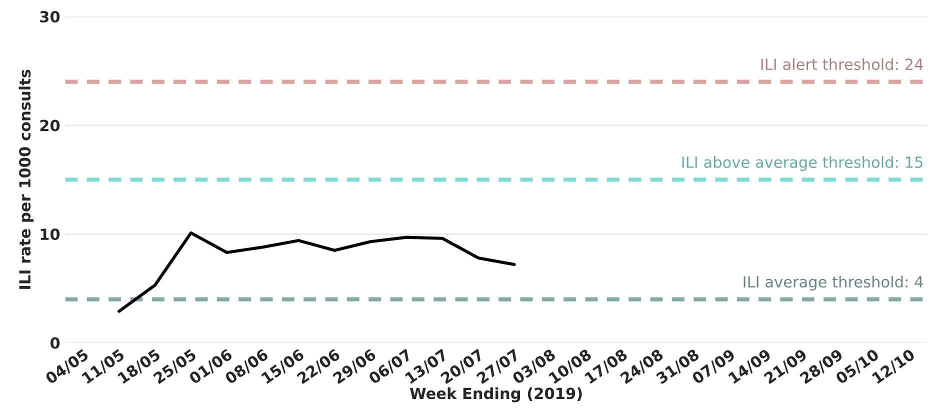 This screenshot has height=413, width=932. I want to click on ref-line-label: ILI average threshold: 4, so click(833, 283).